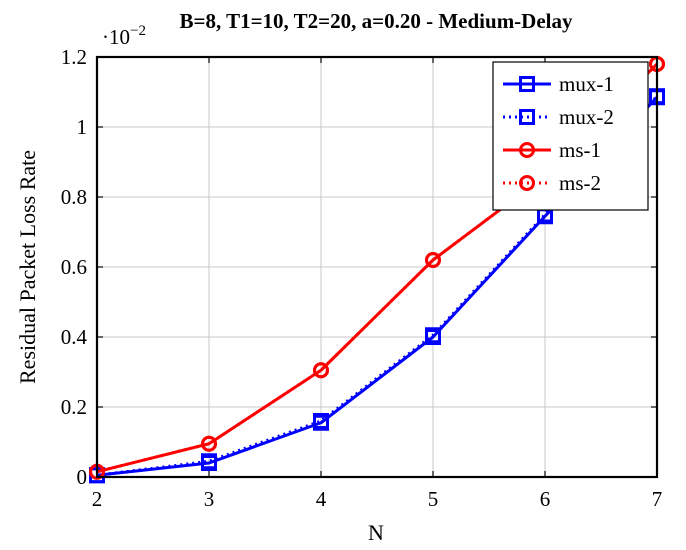 Image resolution: width=686 pixels, height=550 pixels. I want to click on y-scale-factor: ·10−2, so click(124, 36).